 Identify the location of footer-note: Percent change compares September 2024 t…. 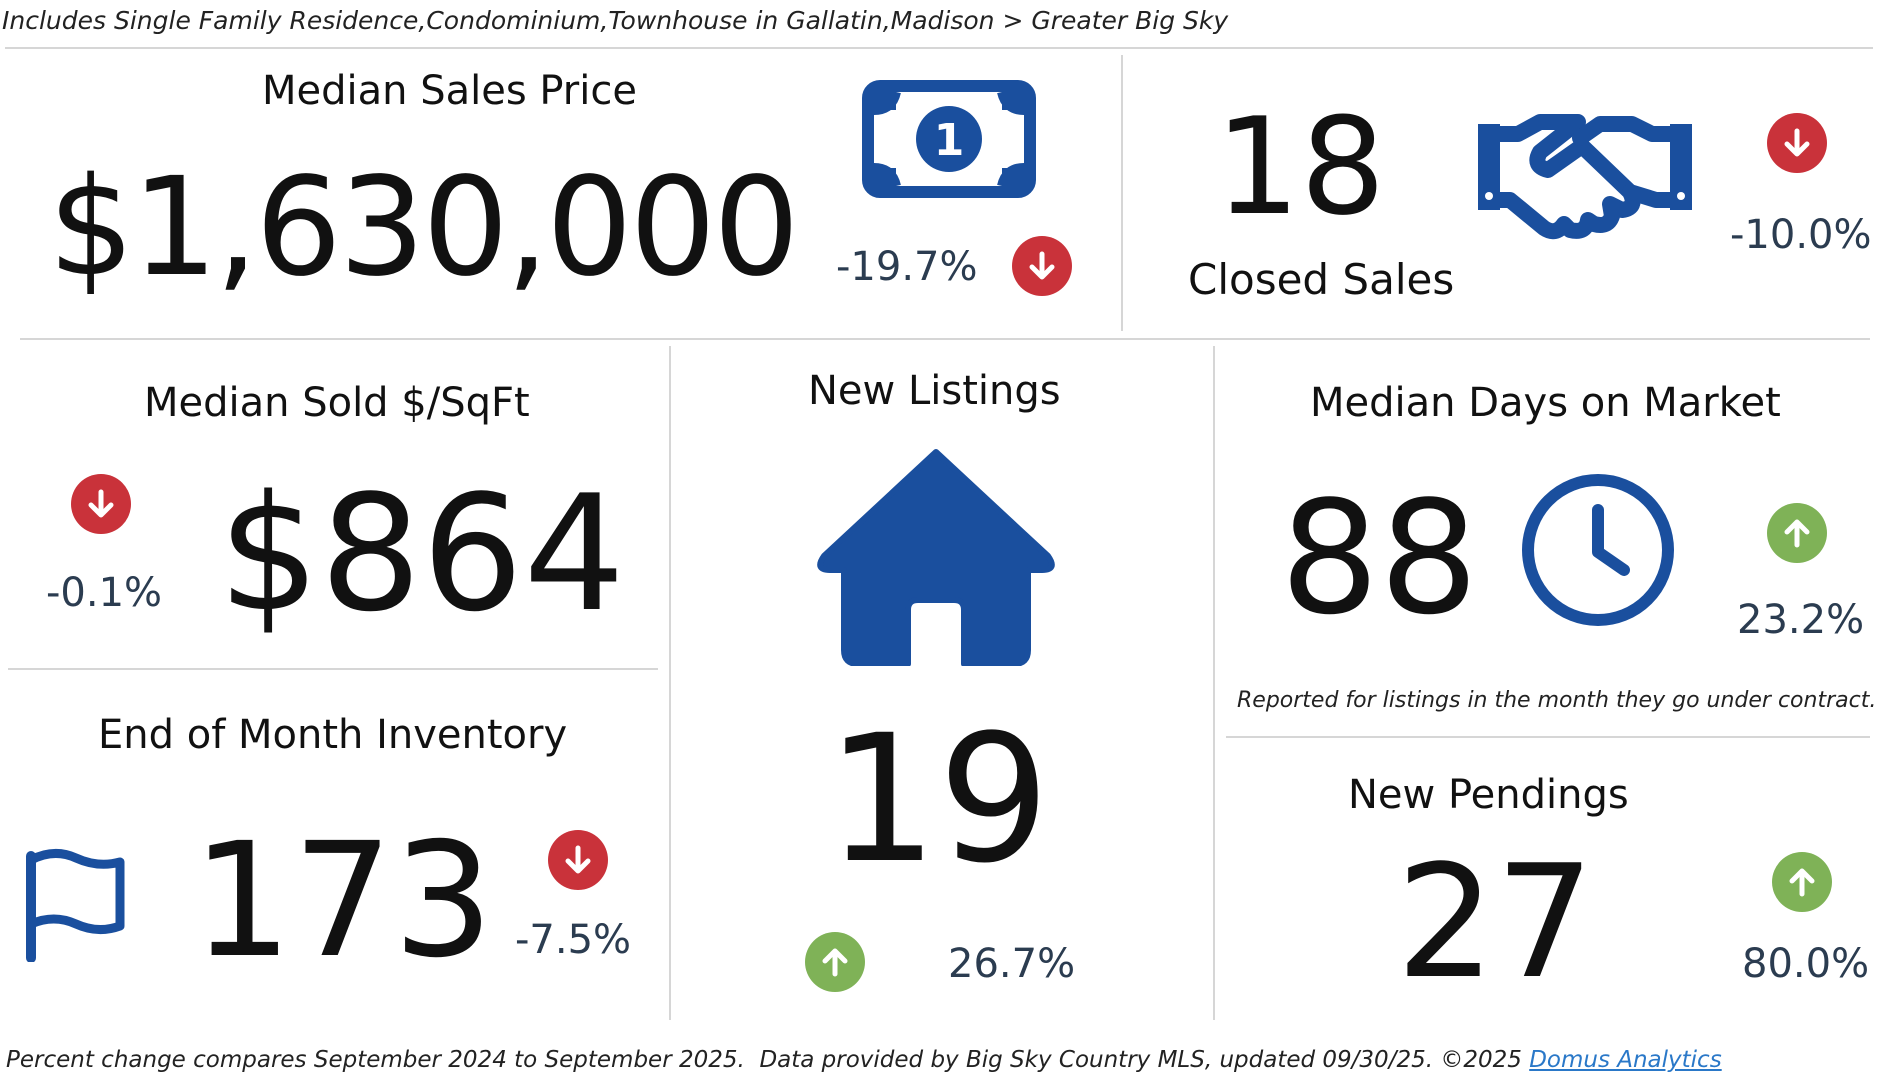
(864, 1060).